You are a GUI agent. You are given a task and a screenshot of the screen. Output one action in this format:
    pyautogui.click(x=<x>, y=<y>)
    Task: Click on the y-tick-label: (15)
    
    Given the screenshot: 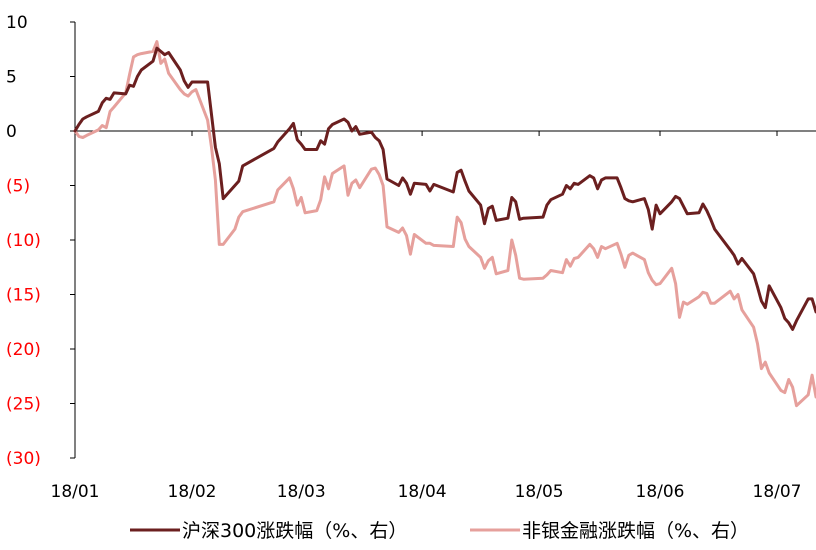 What is the action you would take?
    pyautogui.click(x=23, y=296)
    